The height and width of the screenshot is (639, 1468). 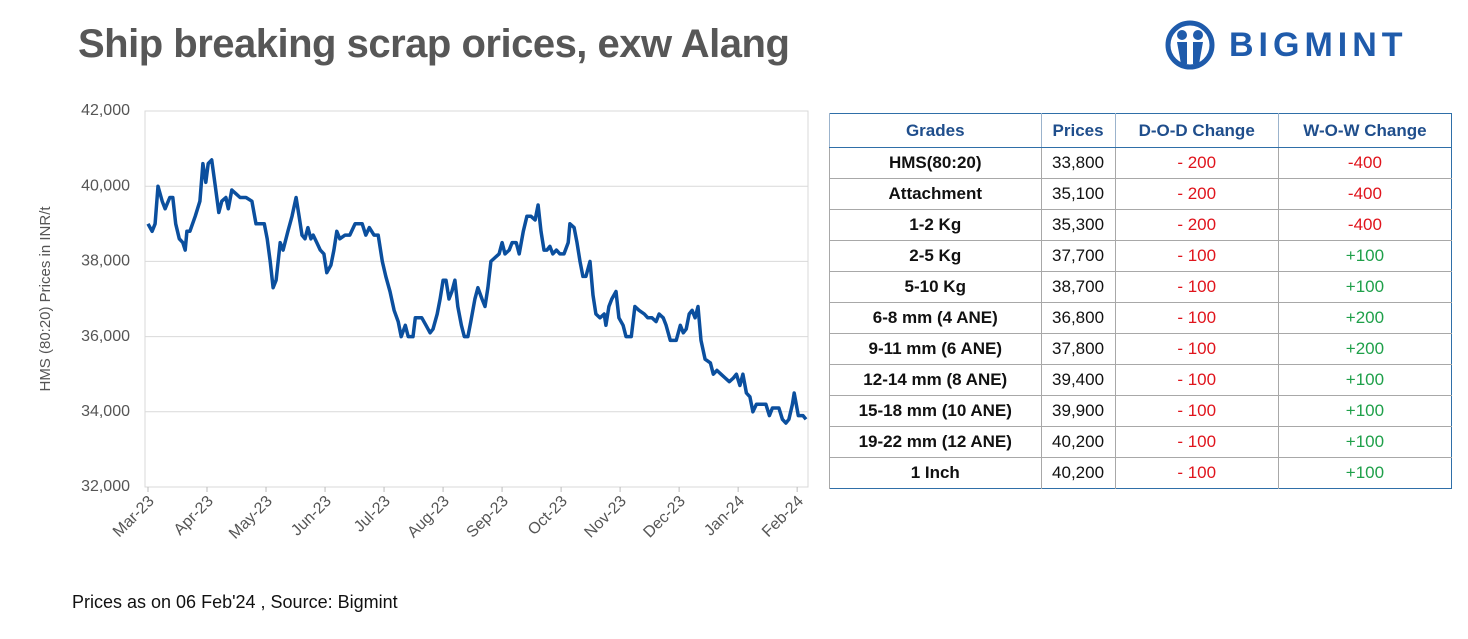 I want to click on x-tick-label: Sep-23, so click(x=487, y=517).